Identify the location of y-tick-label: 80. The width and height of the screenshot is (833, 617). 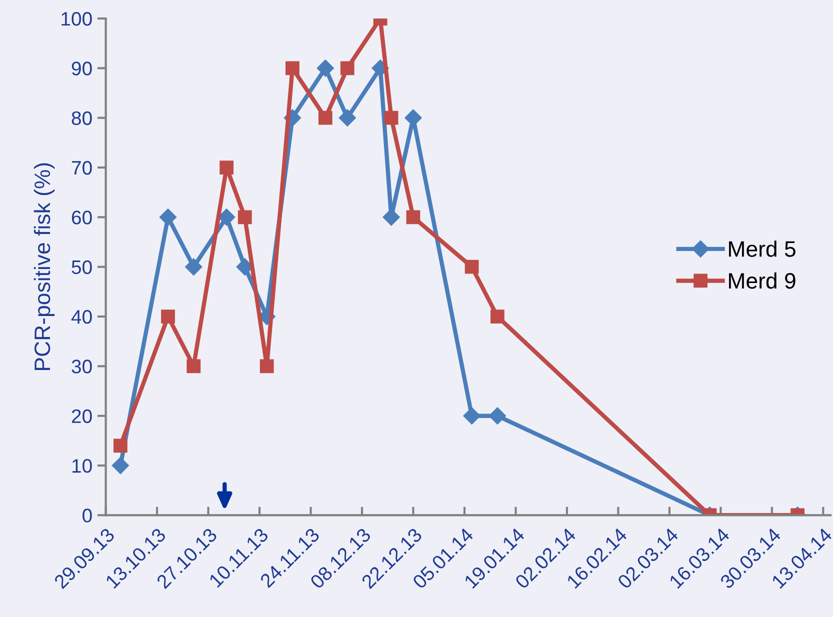
(82, 118).